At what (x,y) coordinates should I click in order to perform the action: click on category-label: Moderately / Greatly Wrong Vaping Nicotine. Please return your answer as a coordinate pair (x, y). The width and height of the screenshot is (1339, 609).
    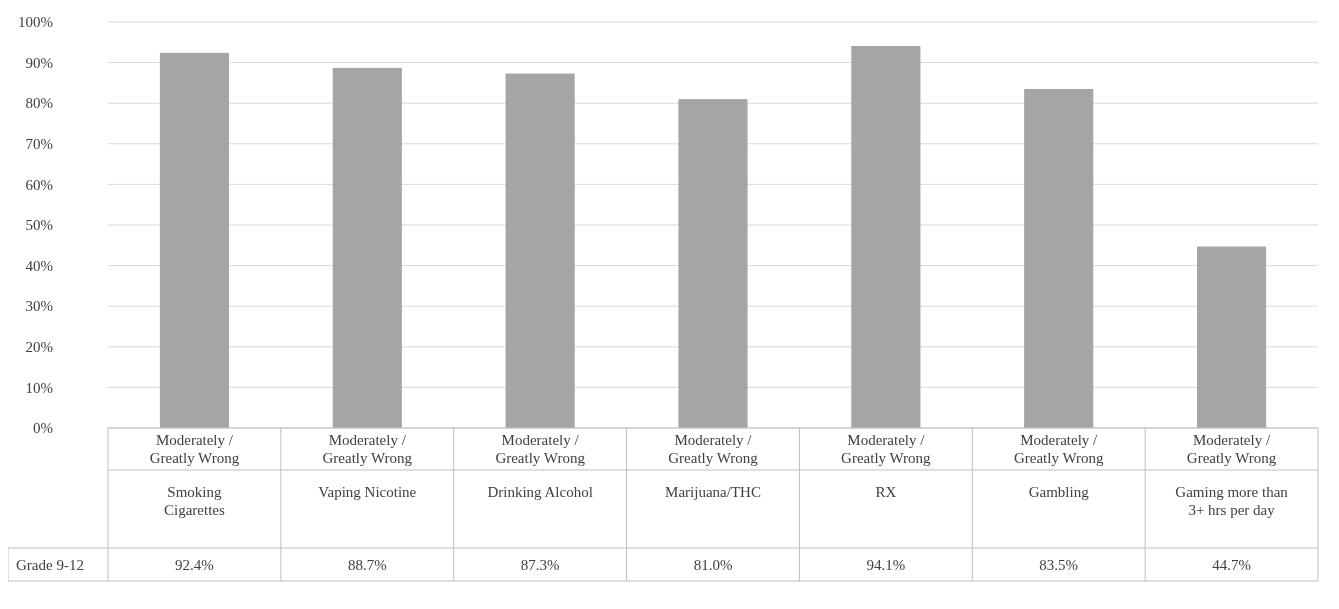
    Looking at the image, I should click on (367, 466).